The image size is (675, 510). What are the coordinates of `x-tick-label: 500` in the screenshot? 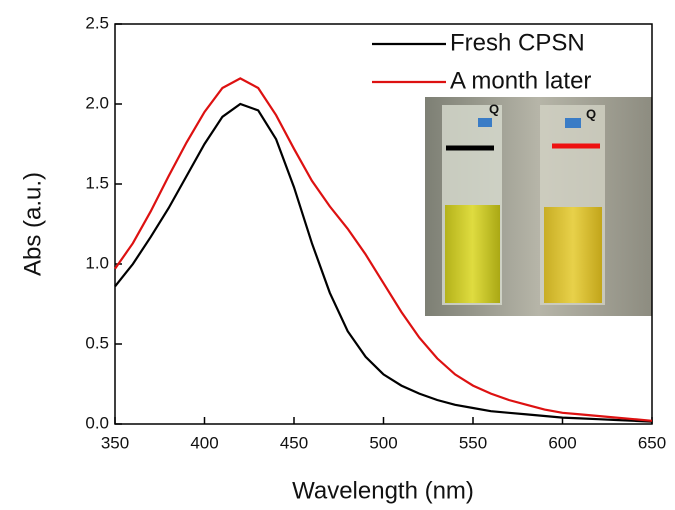 It's located at (383, 442).